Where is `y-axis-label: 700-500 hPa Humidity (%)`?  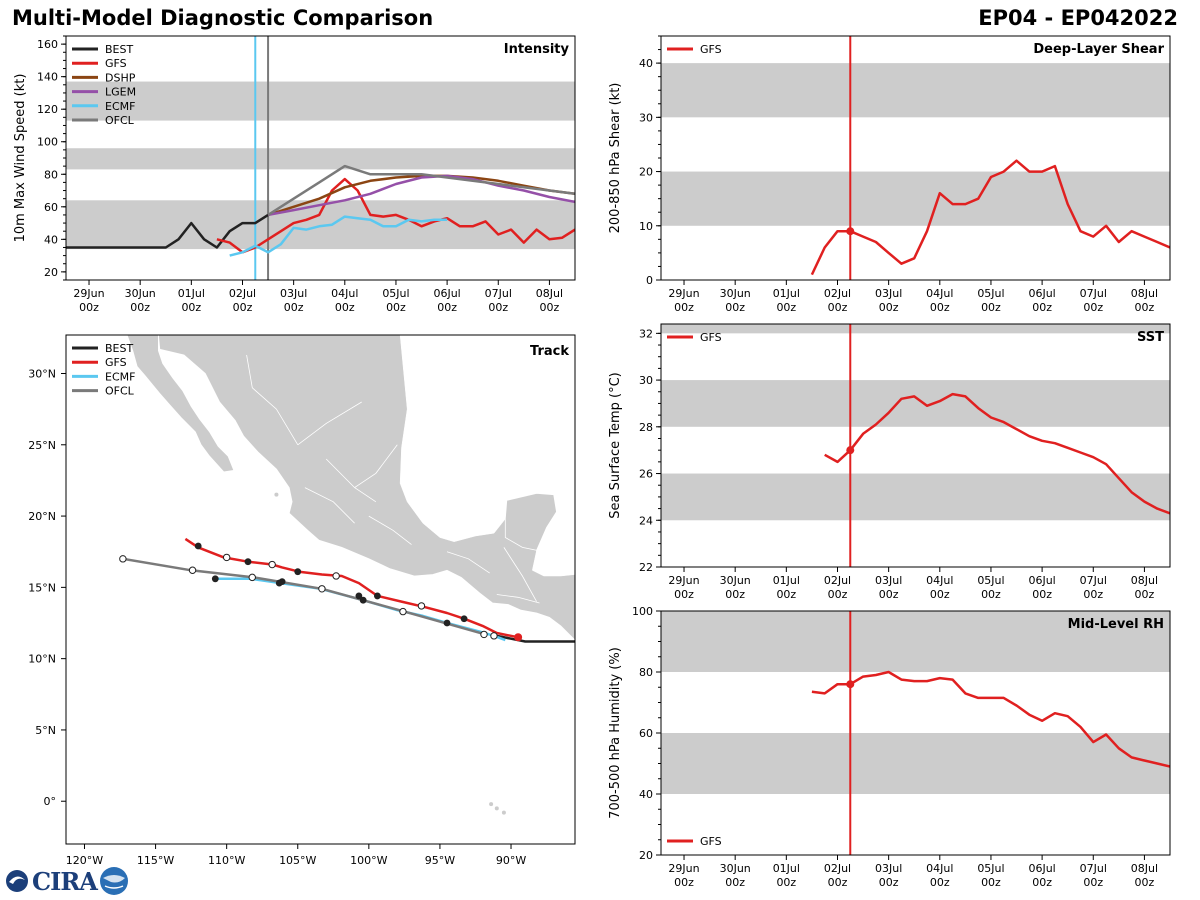
y-axis-label: 700-500 hPa Humidity (%) is located at coordinates (615, 733).